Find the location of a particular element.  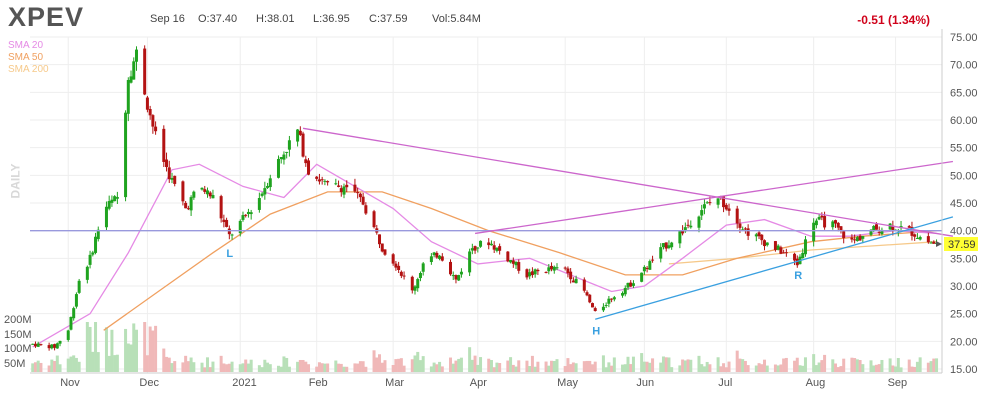

info-close: C:37.59 is located at coordinates (388, 19).